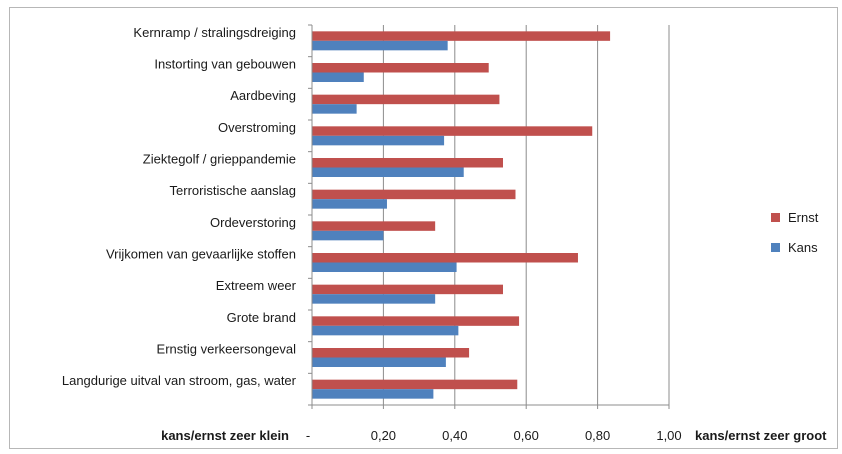  What do you see at coordinates (597, 435) in the screenshot?
I see `x-tick-label: 0,80` at bounding box center [597, 435].